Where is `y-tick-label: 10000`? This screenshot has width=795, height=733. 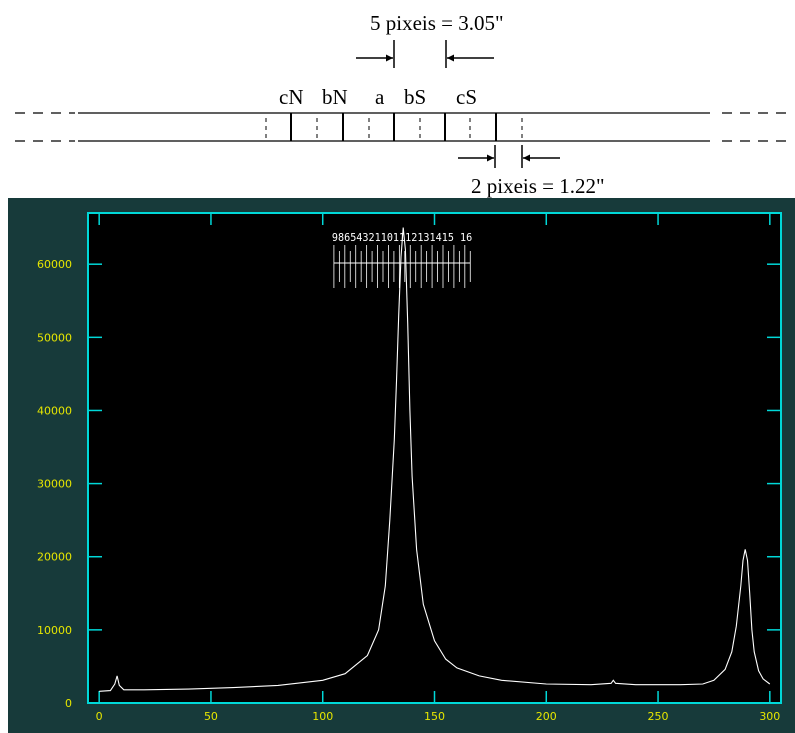 y-tick-label: 10000 is located at coordinates (54, 630).